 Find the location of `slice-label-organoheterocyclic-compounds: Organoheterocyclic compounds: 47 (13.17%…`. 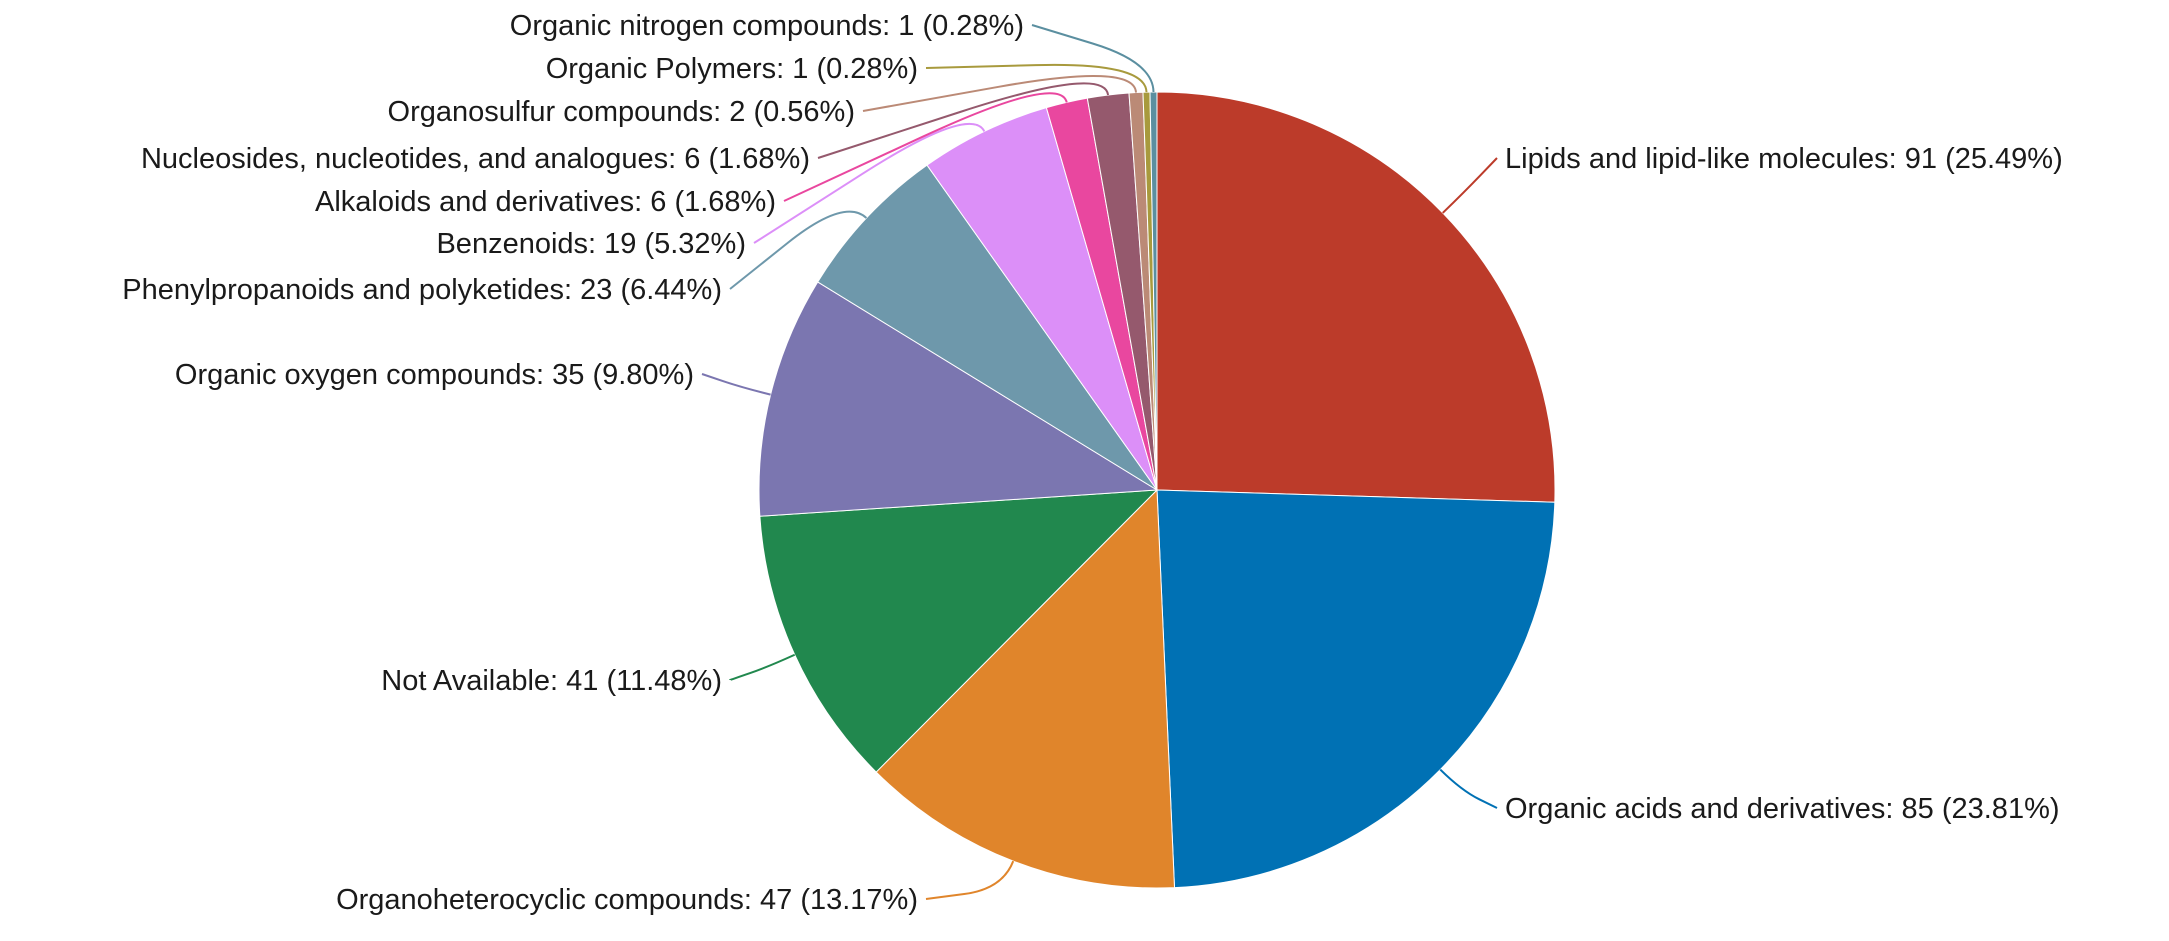

slice-label-organoheterocyclic-compounds: Organoheterocyclic compounds: 47 (13.17%… is located at coordinates (627, 900).